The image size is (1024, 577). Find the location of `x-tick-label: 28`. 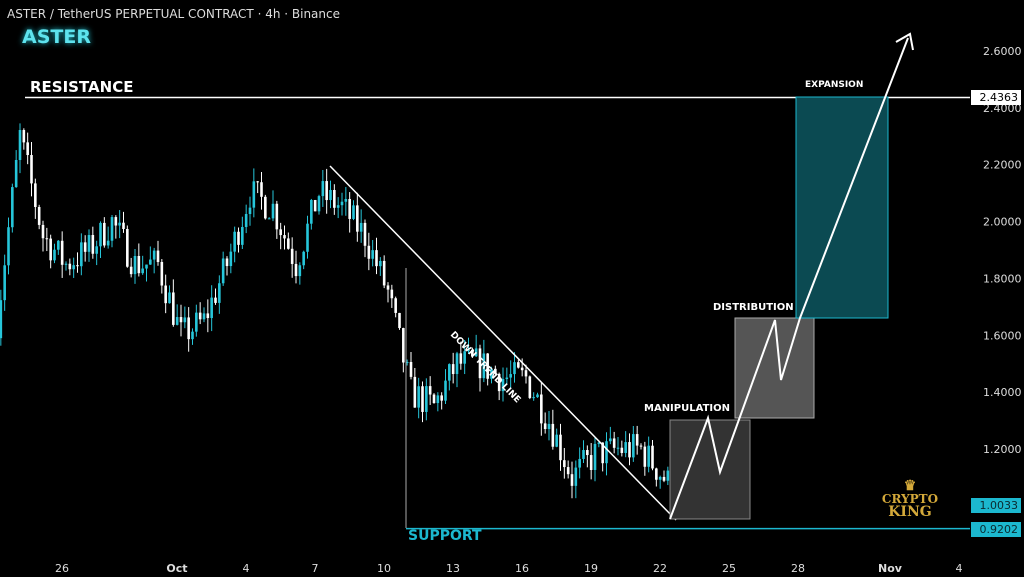

x-tick-label: 28 is located at coordinates (798, 568).